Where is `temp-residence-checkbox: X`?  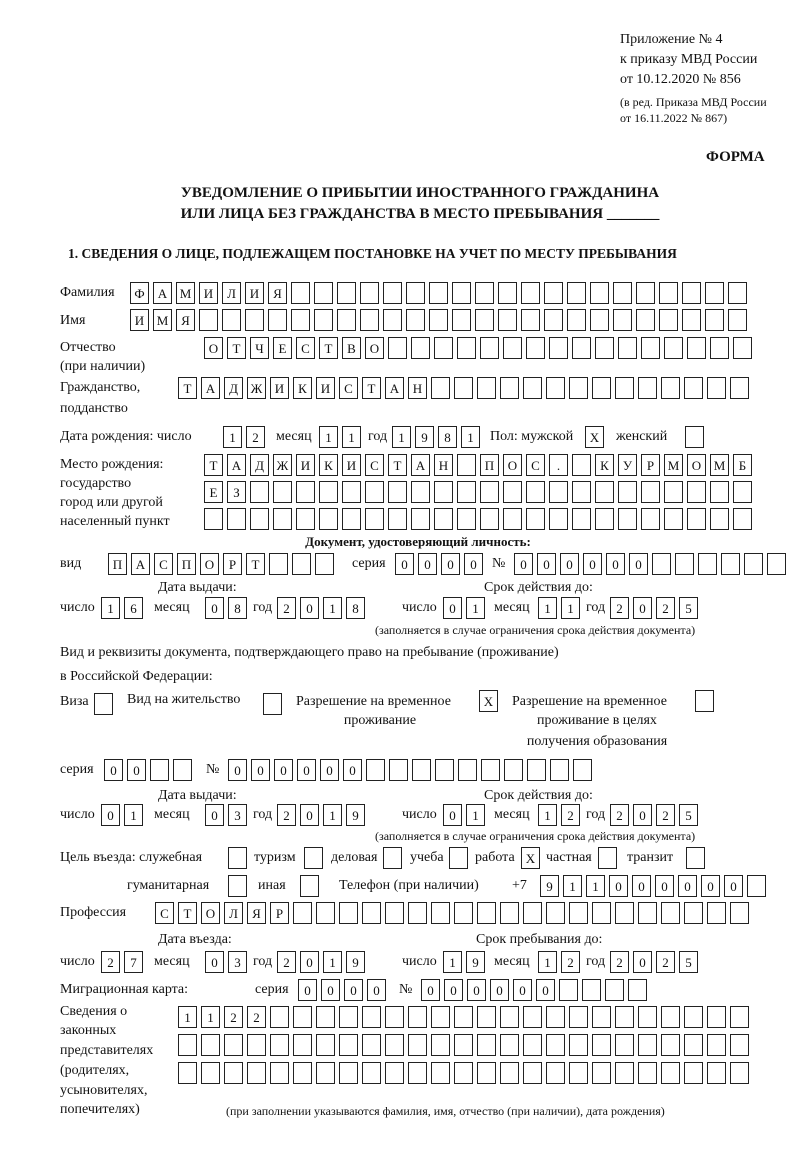
temp-residence-checkbox: X is located at coordinates (488, 701).